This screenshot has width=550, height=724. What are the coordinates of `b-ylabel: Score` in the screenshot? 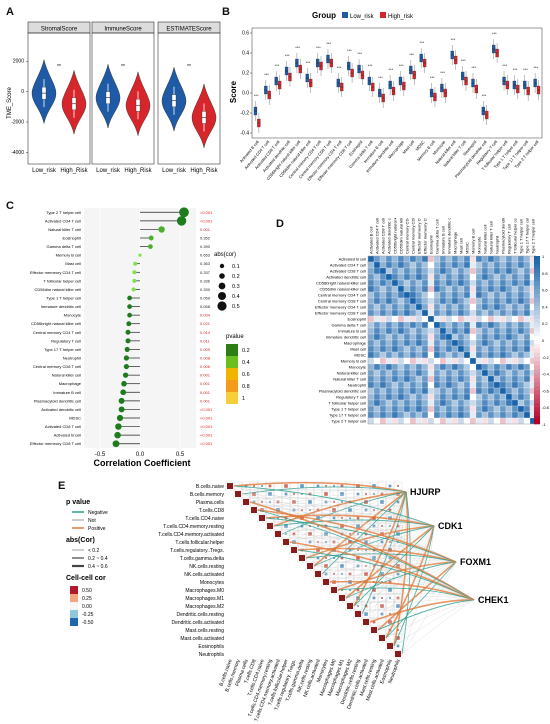 It's located at (233, 91).